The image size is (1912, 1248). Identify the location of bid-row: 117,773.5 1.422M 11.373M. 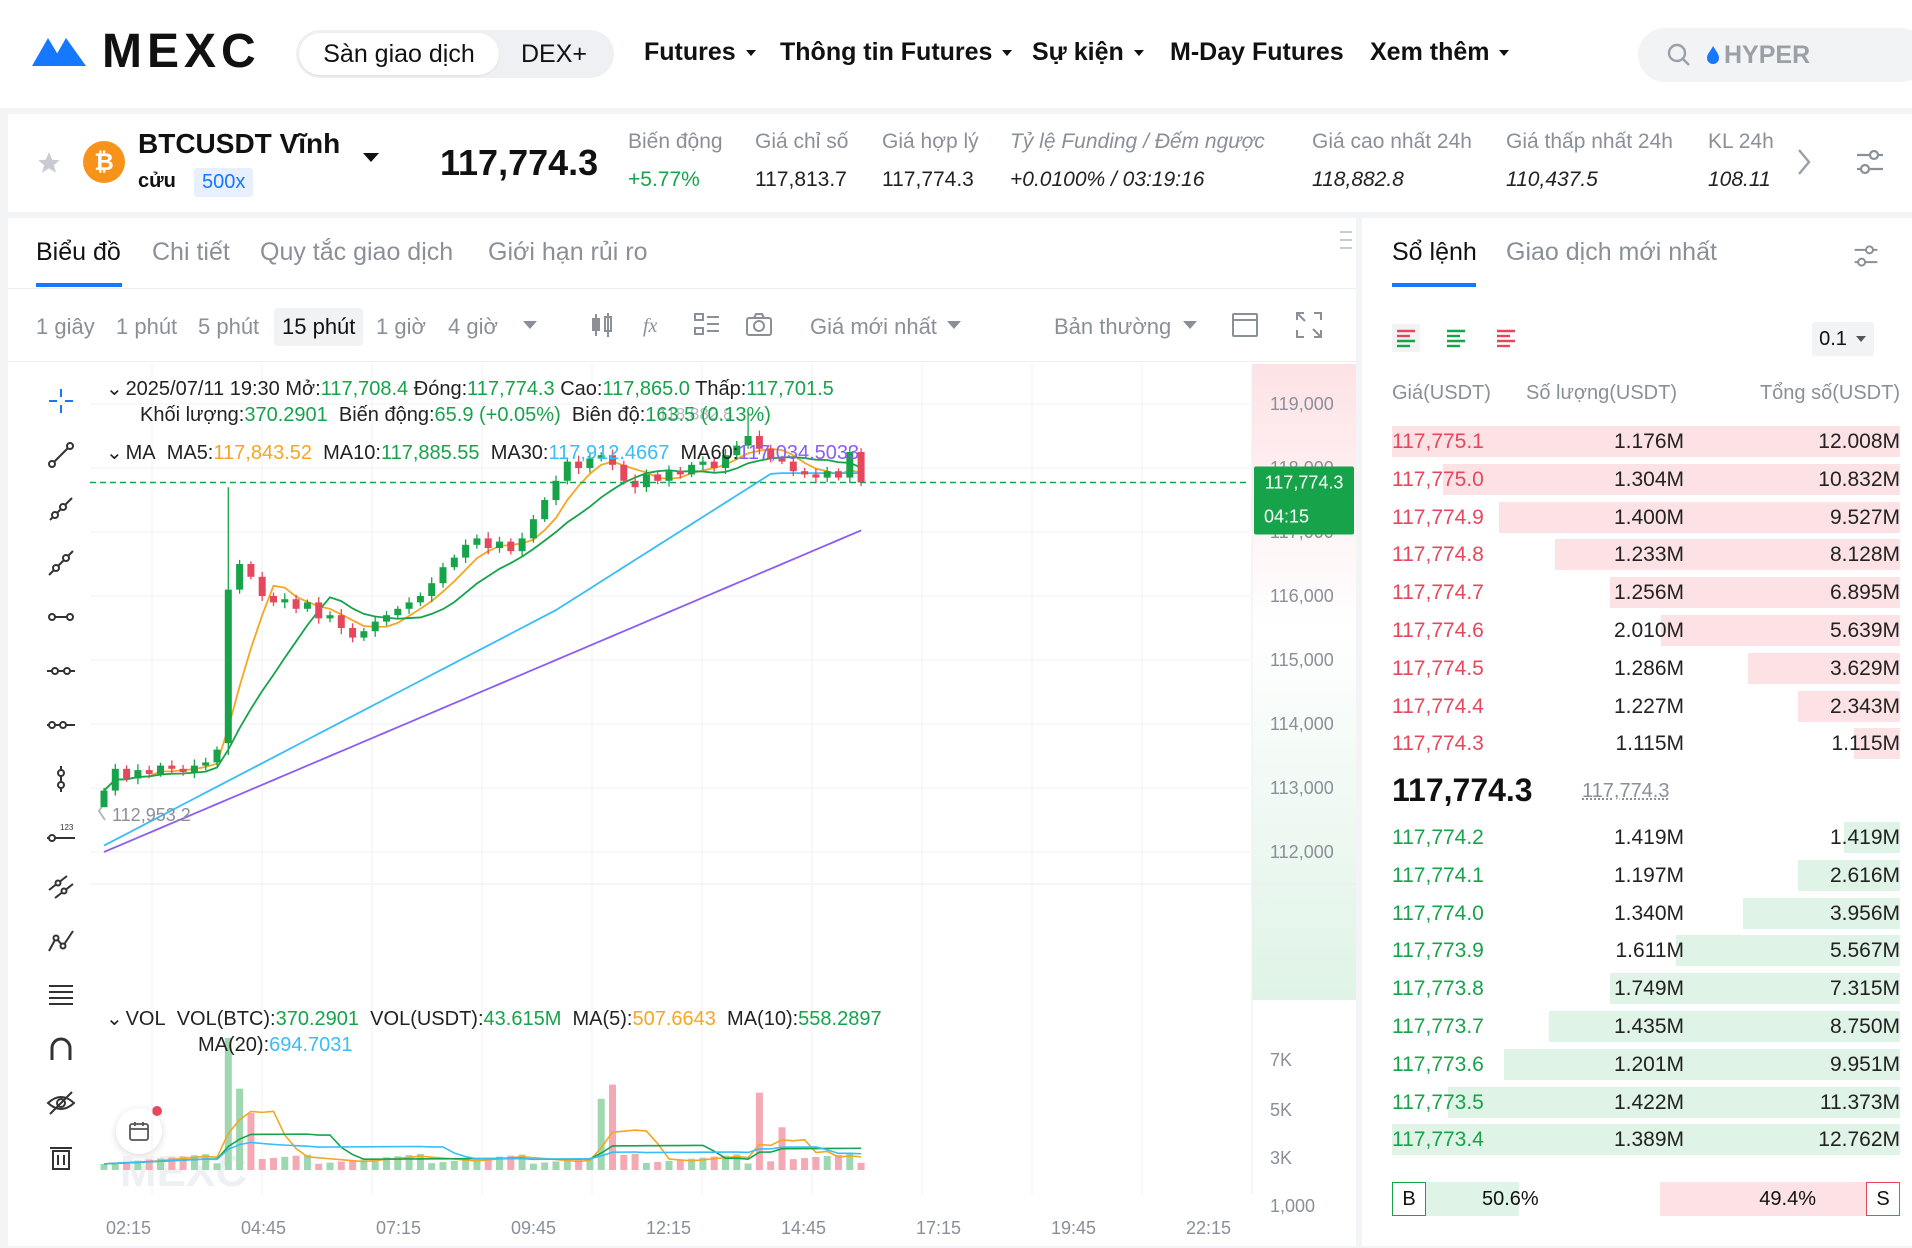
(1646, 1101).